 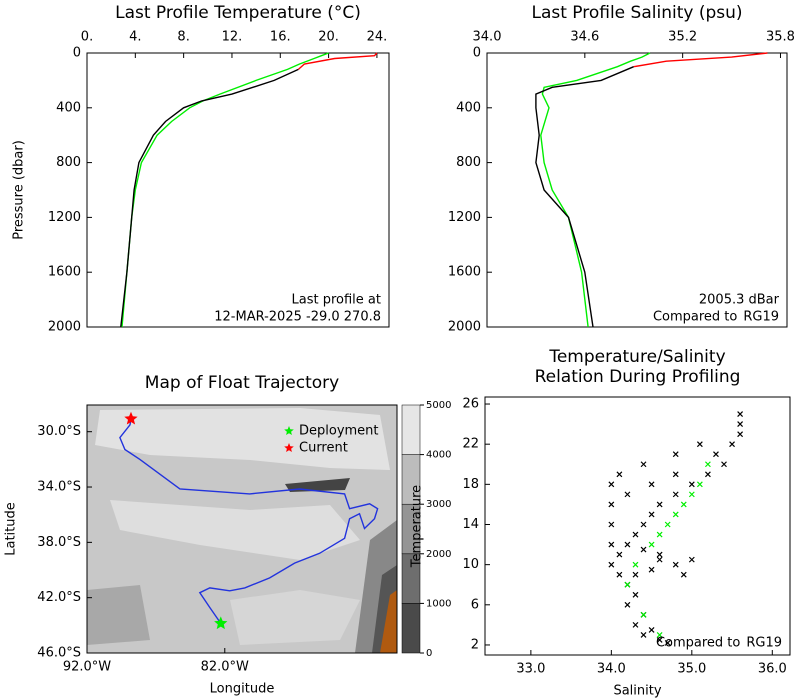 I want to click on x-tick-label: 35.2, so click(x=682, y=37).